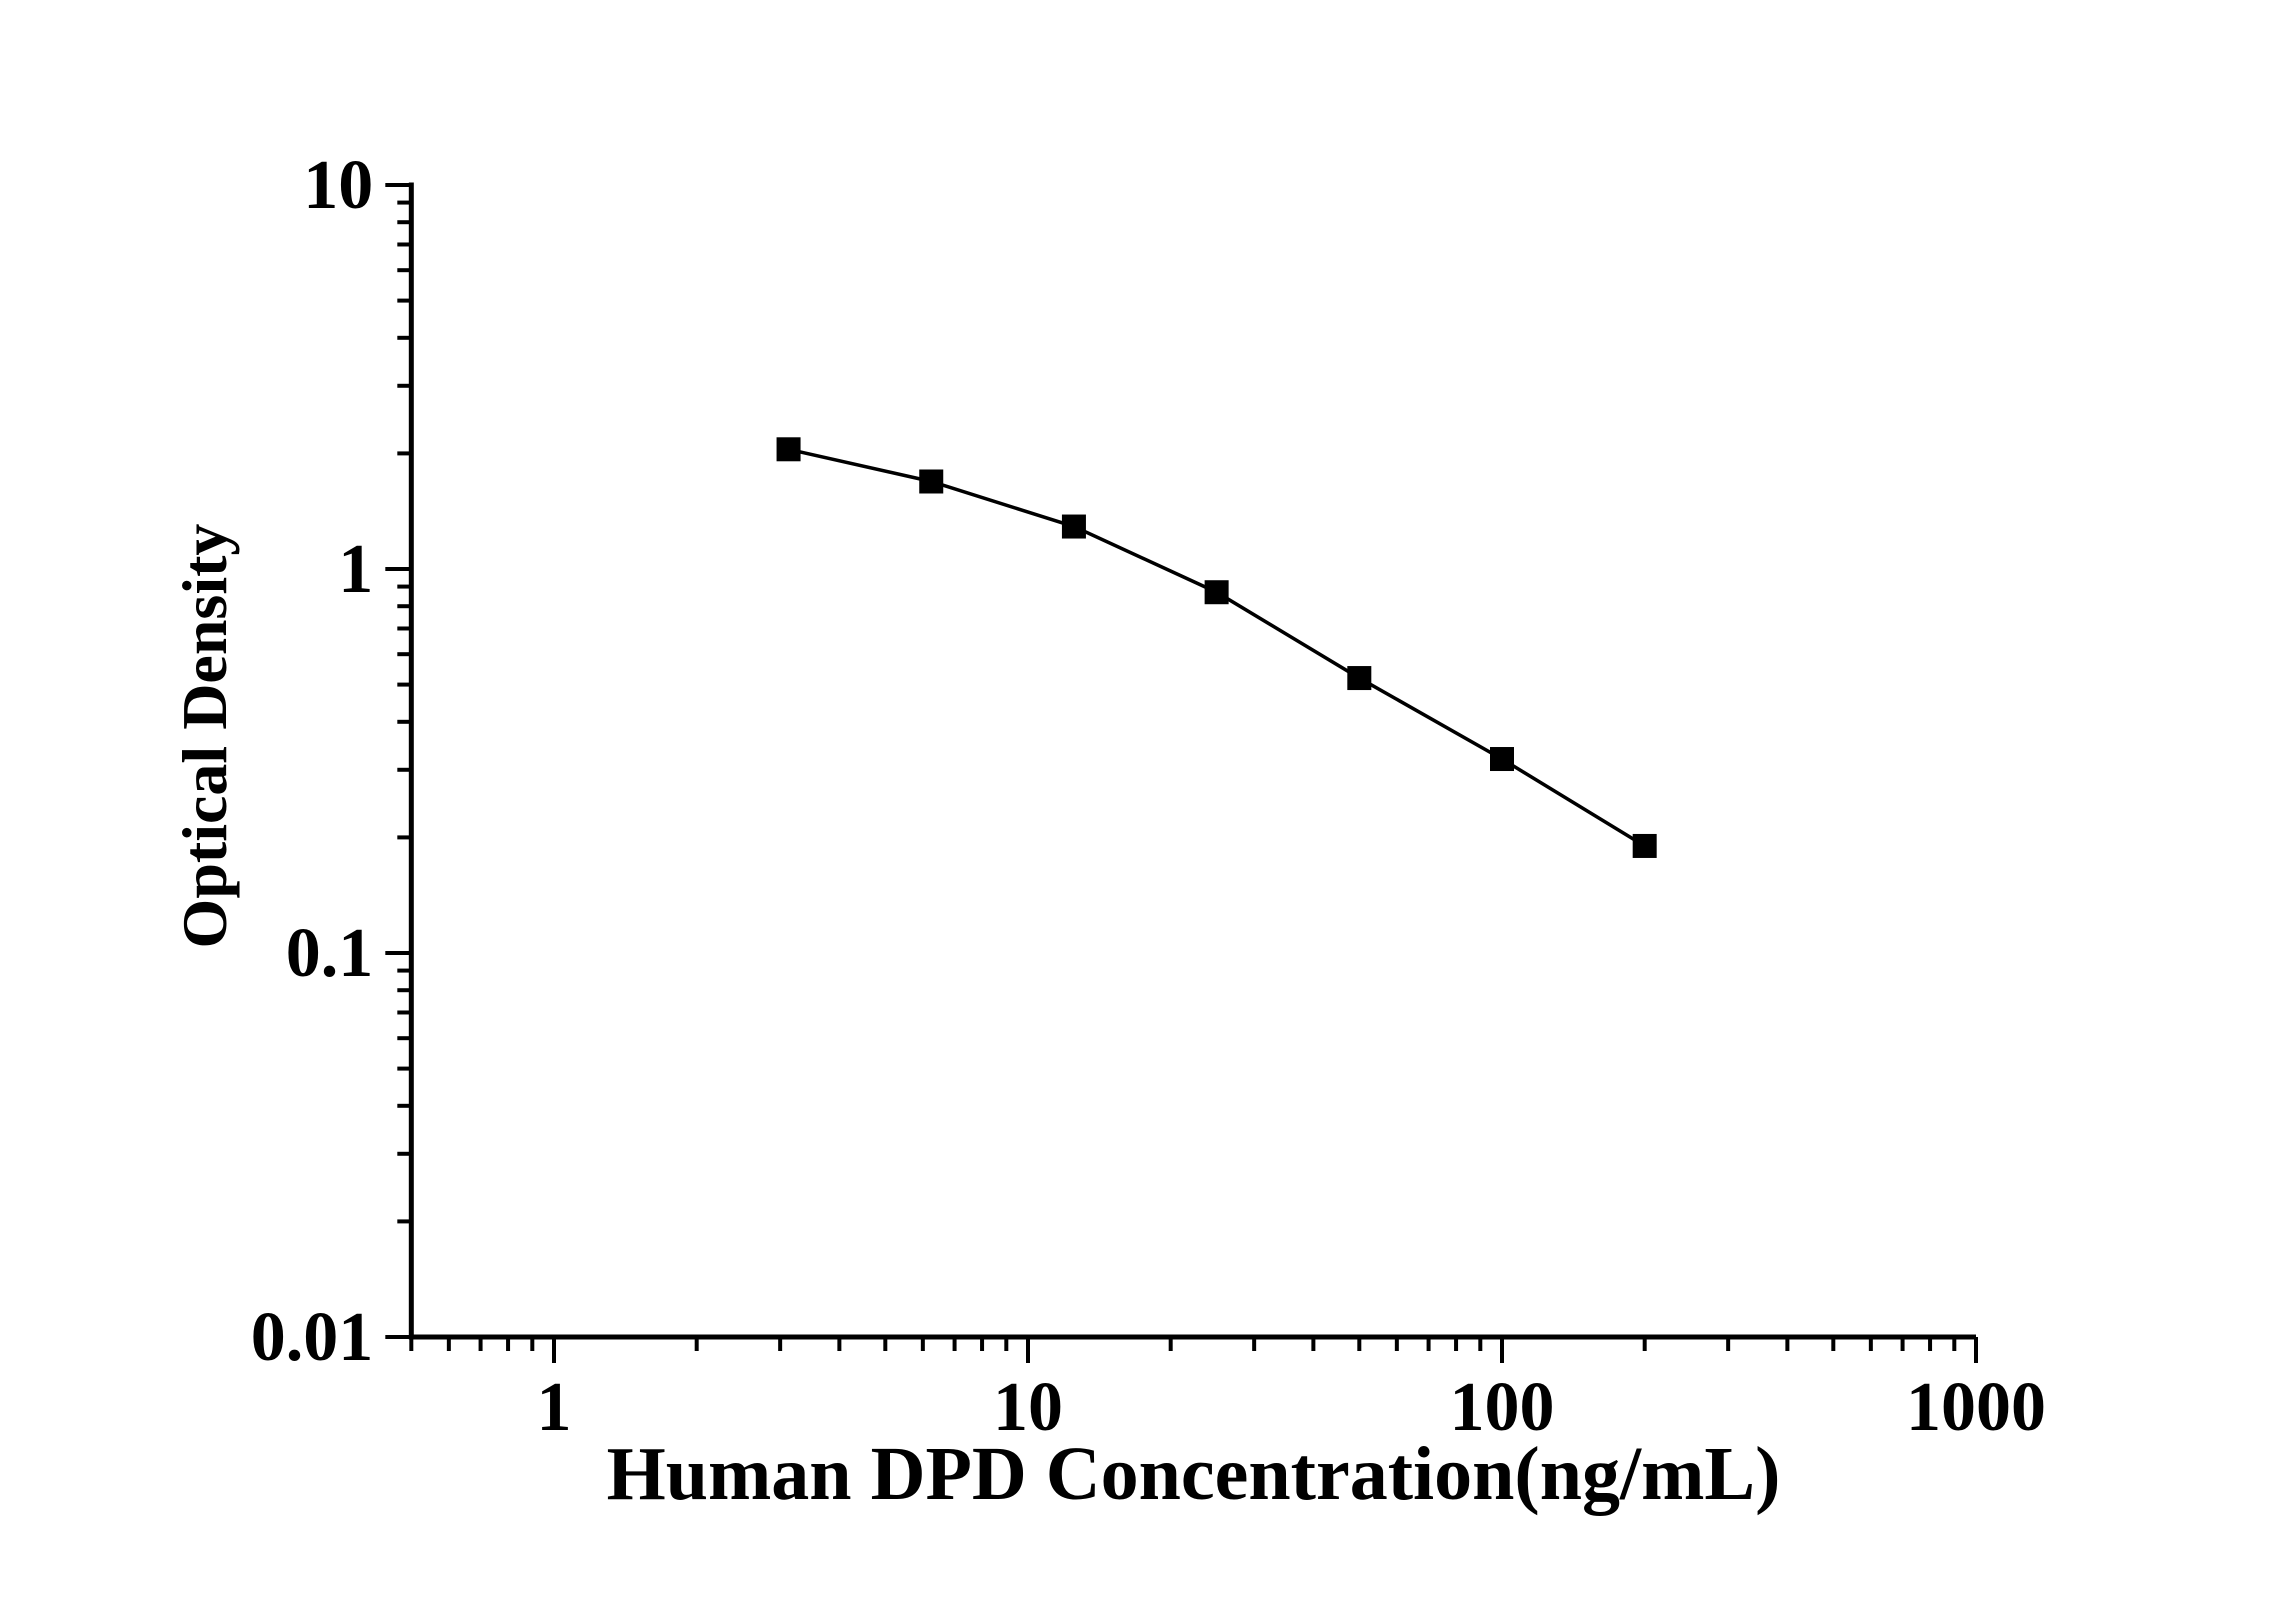 This screenshot has height=1604, width=2296. I want to click on x-tick-label: 100, so click(1502, 1407).